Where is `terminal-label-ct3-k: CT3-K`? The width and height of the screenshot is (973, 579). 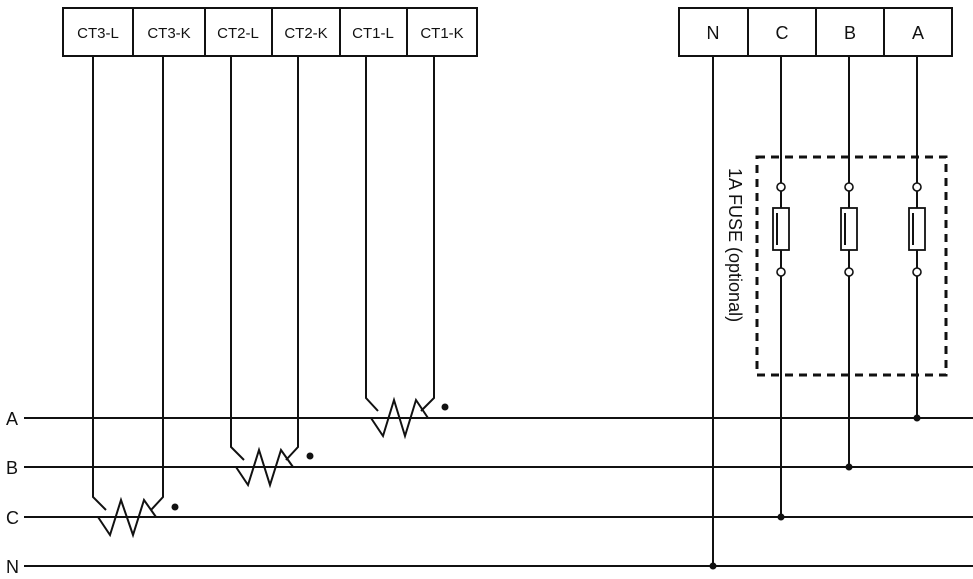
terminal-label-ct3-k: CT3-K is located at coordinates (168, 33).